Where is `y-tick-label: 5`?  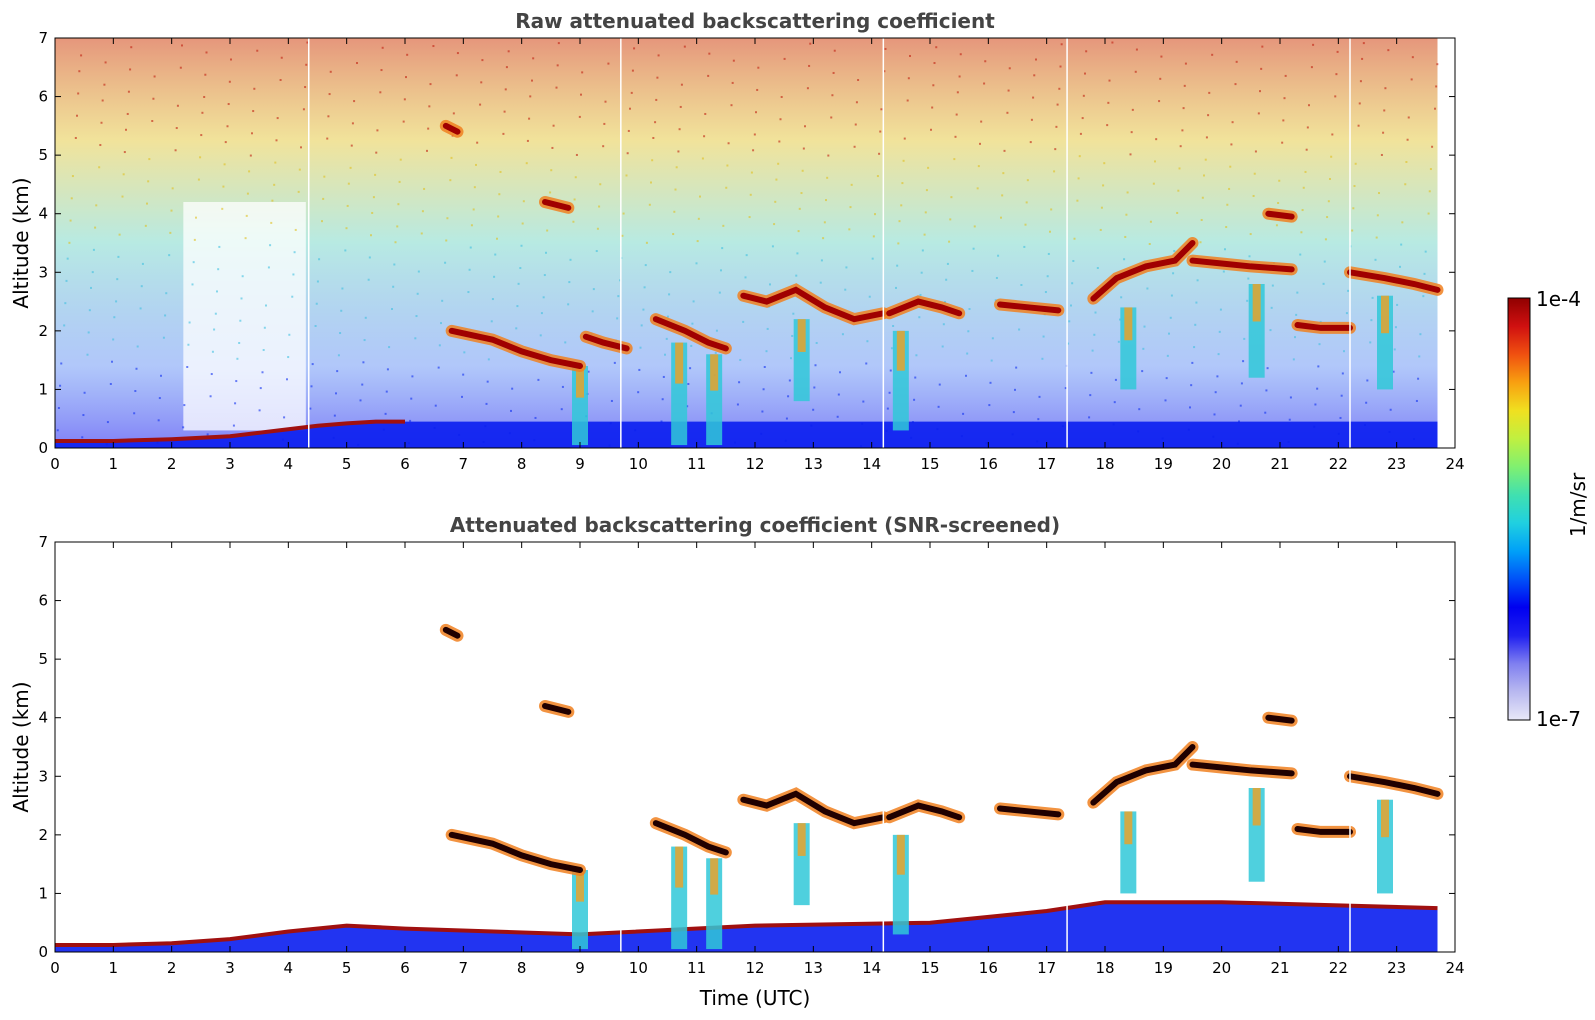 y-tick-label: 5 is located at coordinates (43, 155).